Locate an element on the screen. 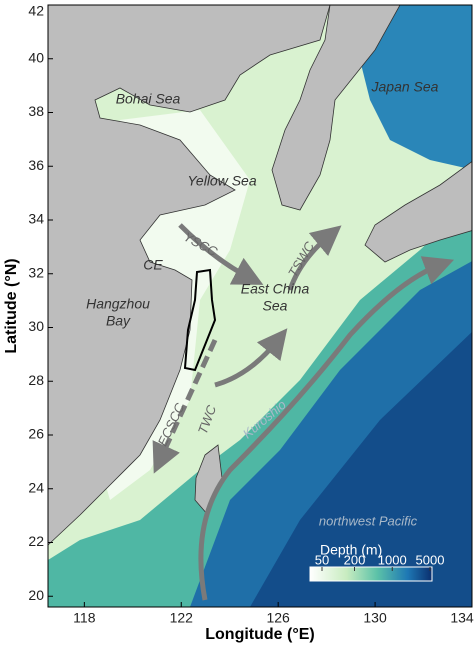 This screenshot has width=474, height=647. colorbar-tick-label: 50 is located at coordinates (322, 559).